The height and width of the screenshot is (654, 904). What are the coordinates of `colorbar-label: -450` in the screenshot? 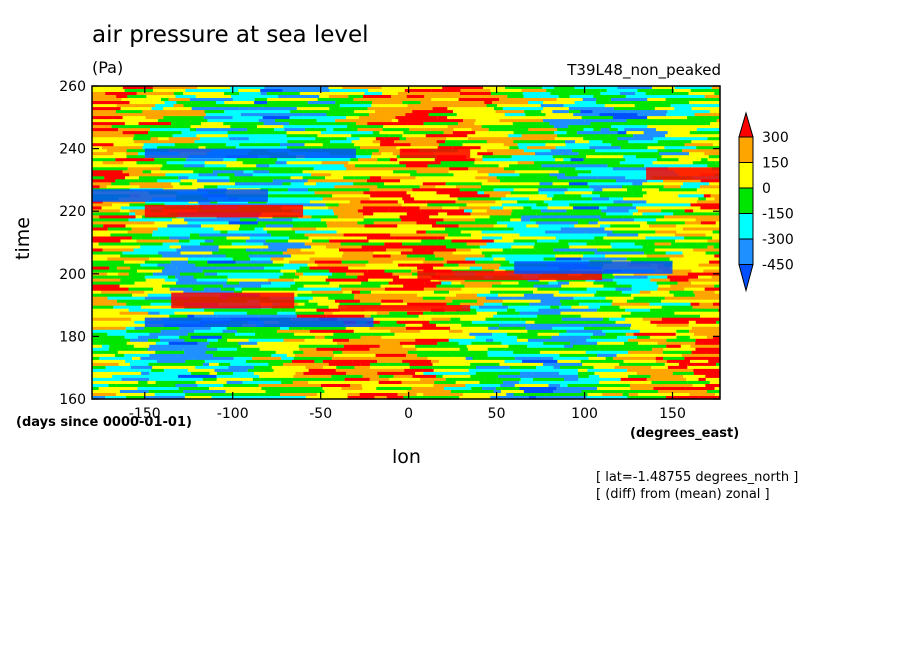 It's located at (778, 266).